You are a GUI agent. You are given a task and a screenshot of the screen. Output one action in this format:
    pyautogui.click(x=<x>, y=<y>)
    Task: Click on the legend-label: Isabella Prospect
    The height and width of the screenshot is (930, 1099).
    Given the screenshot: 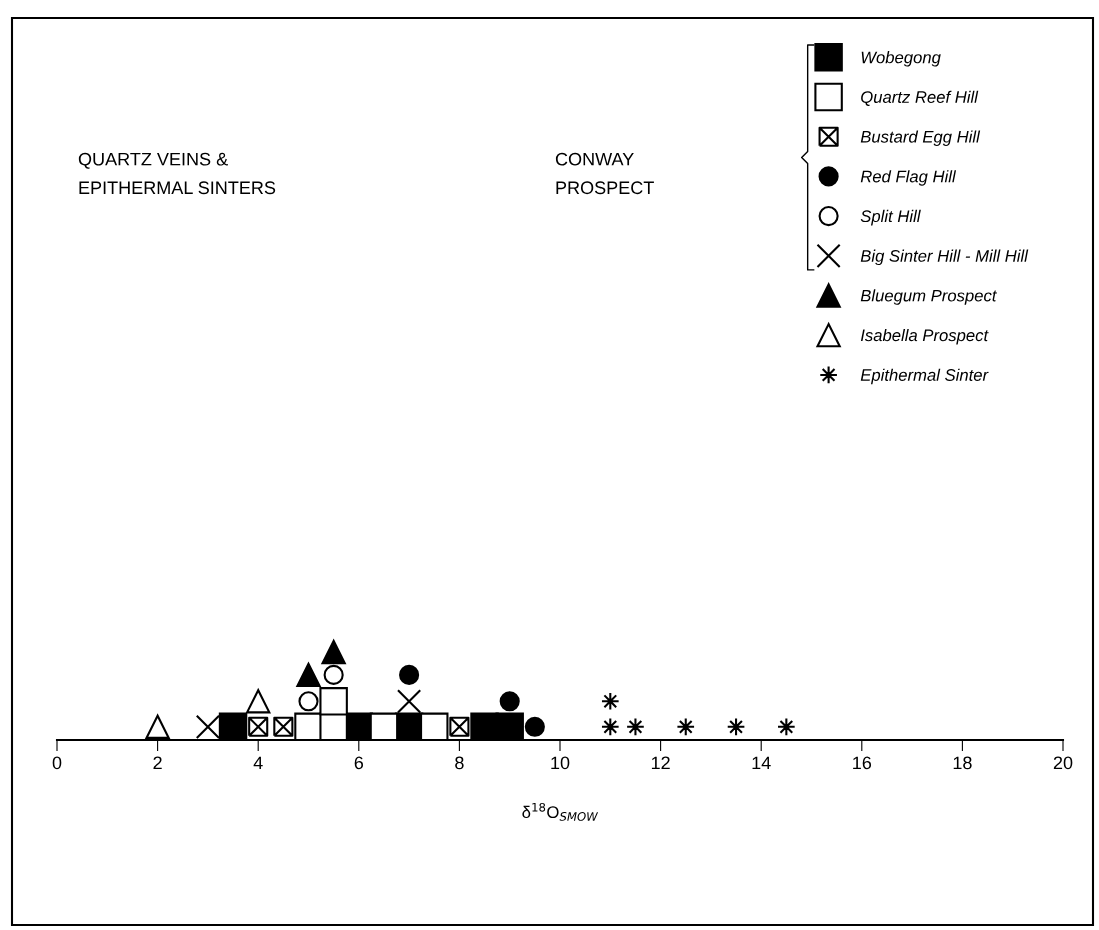 What is the action you would take?
    pyautogui.click(x=924, y=336)
    